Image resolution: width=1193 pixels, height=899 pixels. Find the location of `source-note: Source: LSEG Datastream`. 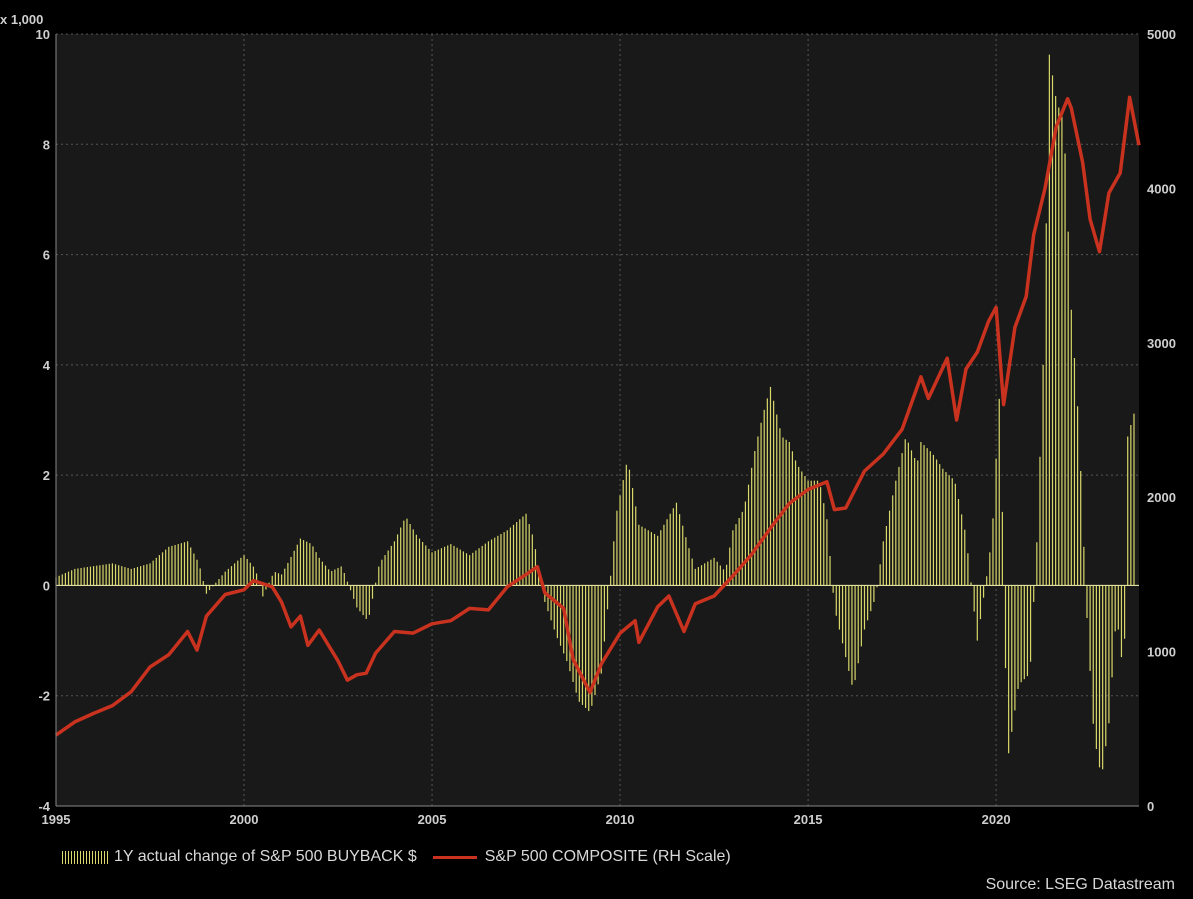

source-note: Source: LSEG Datastream is located at coordinates (1080, 884).